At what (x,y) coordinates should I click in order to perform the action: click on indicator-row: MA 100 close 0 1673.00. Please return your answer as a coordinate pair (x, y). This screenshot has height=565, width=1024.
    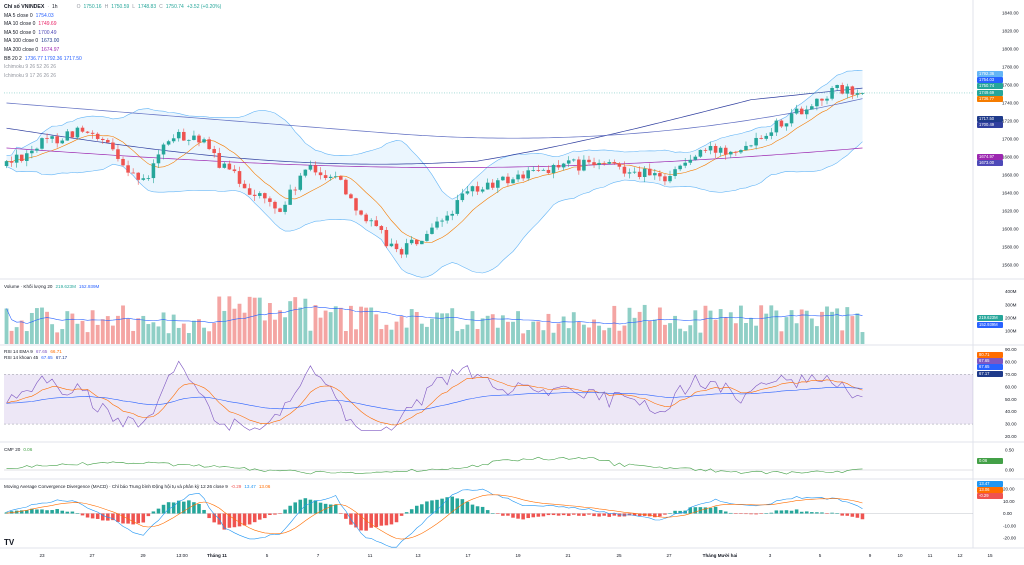
    Looking at the image, I should click on (112, 41).